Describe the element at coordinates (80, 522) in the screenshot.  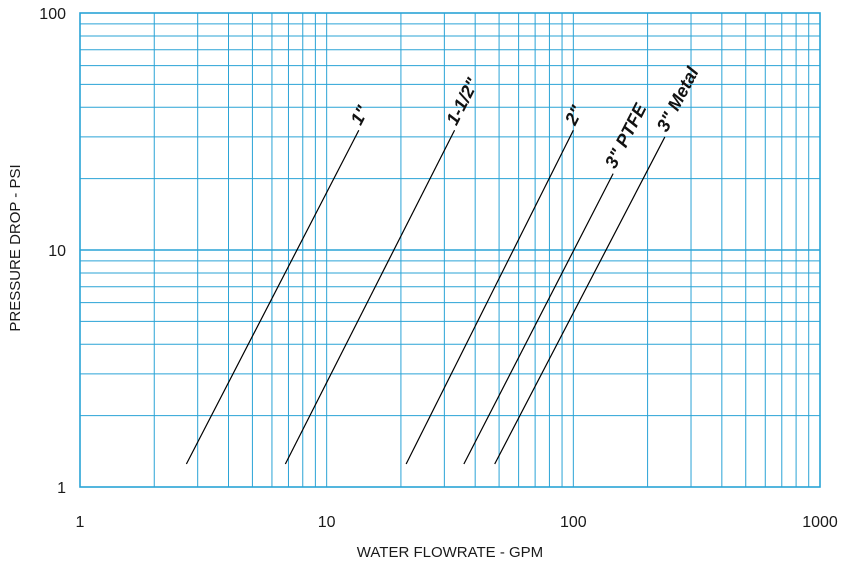
I see `x-tick-label: 1` at that location.